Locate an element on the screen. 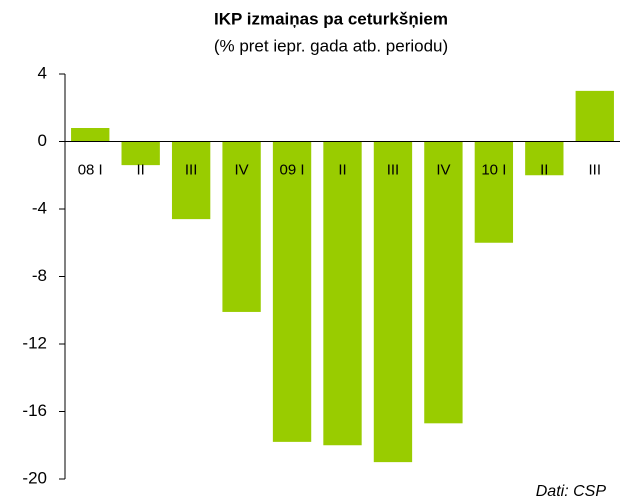 Image resolution: width=629 pixels, height=501 pixels. chart-title: IKP izmaiņas pa ceturkšņiem is located at coordinates (331, 18).